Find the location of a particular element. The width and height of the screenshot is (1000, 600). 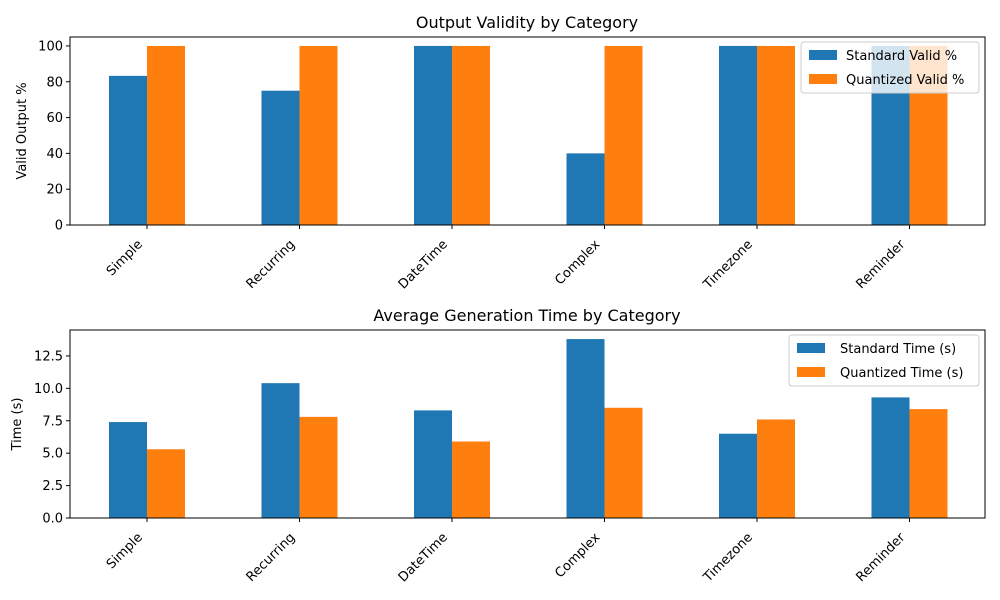

y-tick-label: 0.0 is located at coordinates (52, 519).